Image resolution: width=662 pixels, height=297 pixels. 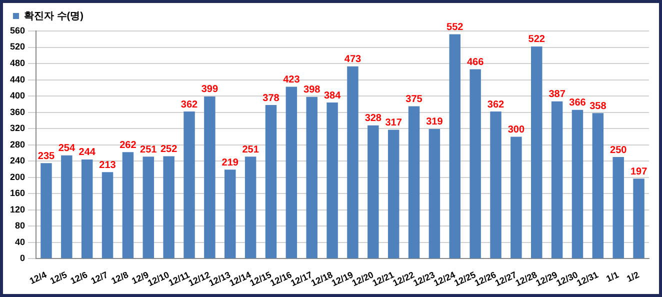 What do you see at coordinates (537, 40) in the screenshot?
I see `data-label: 522` at bounding box center [537, 40].